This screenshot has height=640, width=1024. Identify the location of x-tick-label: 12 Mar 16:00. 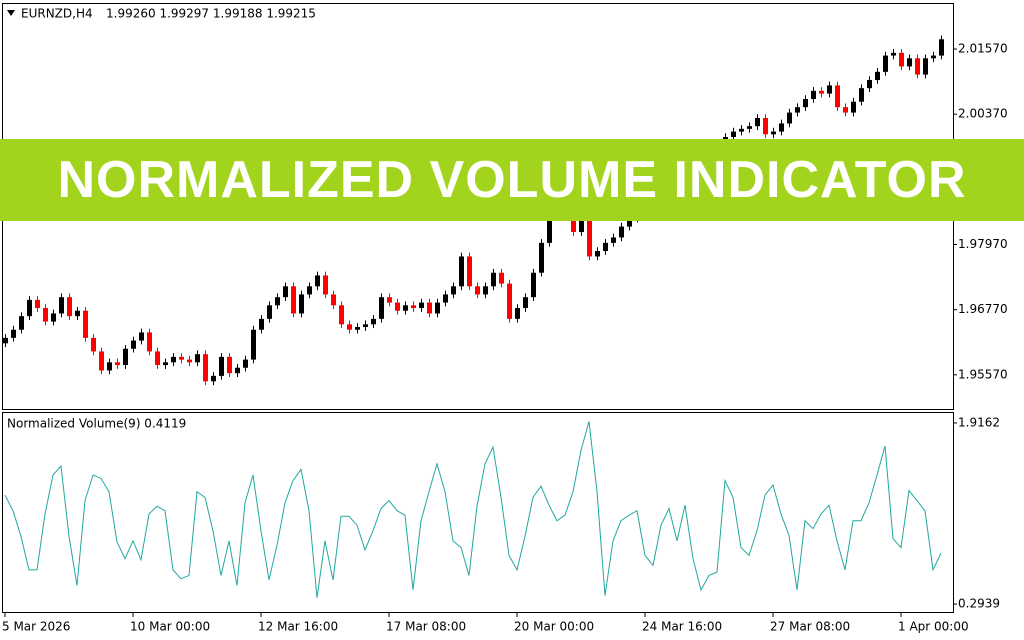
(298, 627).